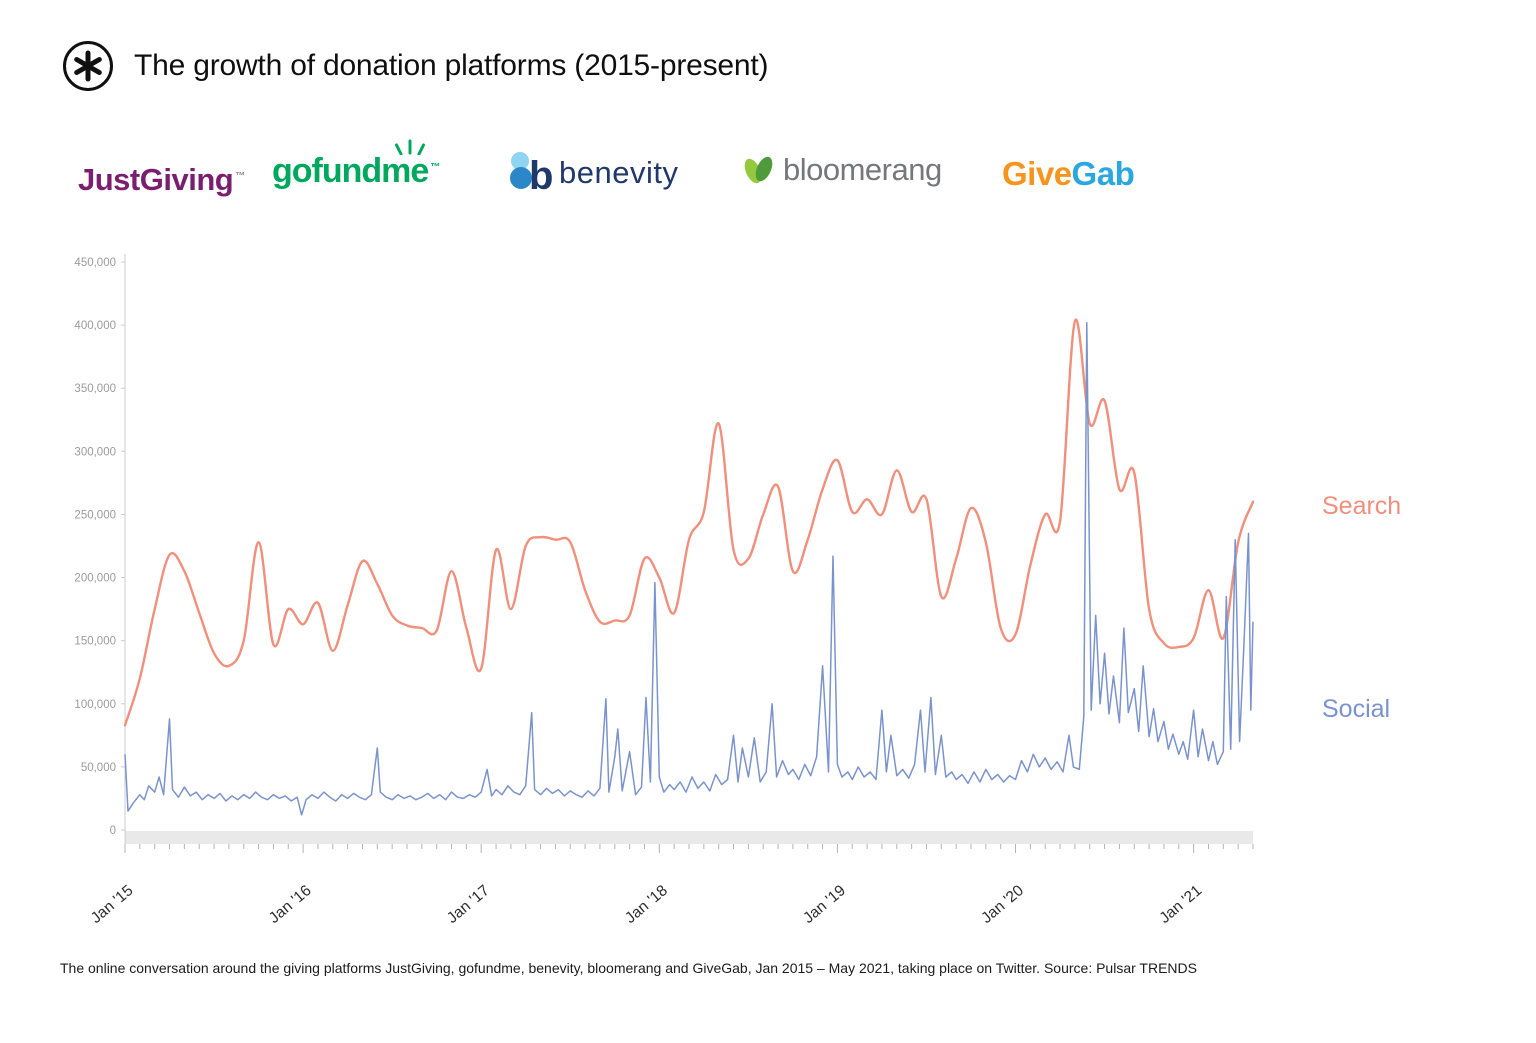 This screenshot has height=1043, width=1536. What do you see at coordinates (98, 768) in the screenshot?
I see `y-tick-label: 50,000` at bounding box center [98, 768].